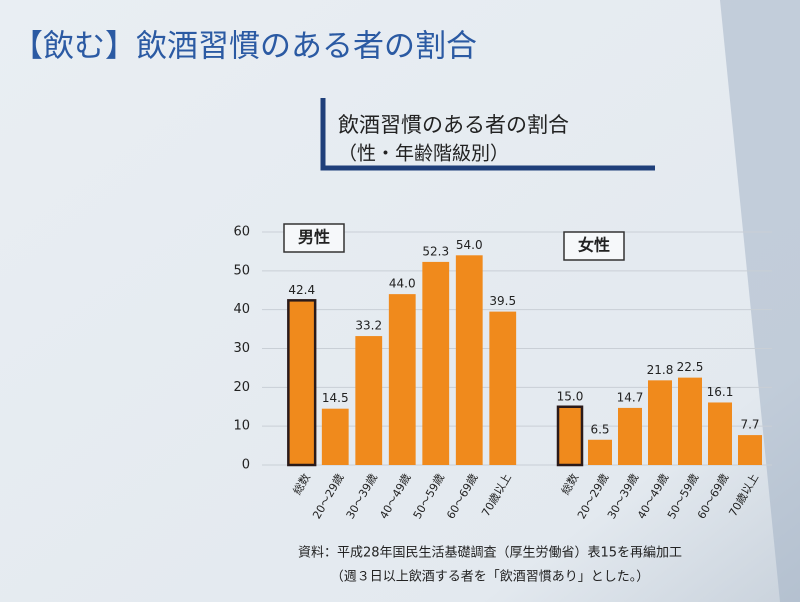 Image resolution: width=800 pixels, height=602 pixels. What do you see at coordinates (335, 398) in the screenshot?
I see `value-label: 14.5` at bounding box center [335, 398].